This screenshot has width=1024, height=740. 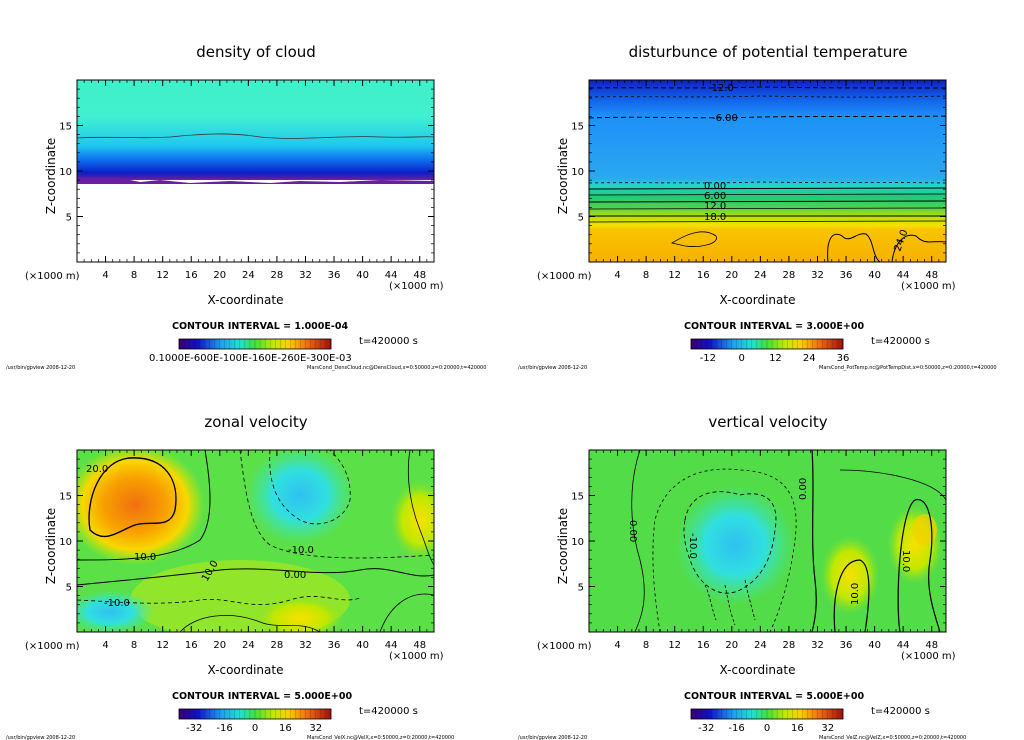 I want to click on panel-title: zonal velocity, so click(x=255, y=422).